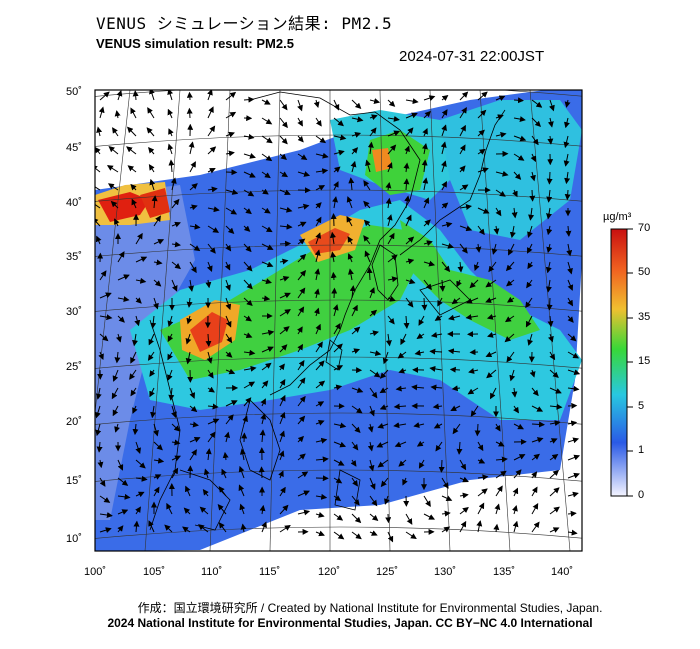 The width and height of the screenshot is (700, 649). Describe the element at coordinates (472, 56) in the screenshot. I see `timestamp: 2024-07-31 22:00JST` at that location.